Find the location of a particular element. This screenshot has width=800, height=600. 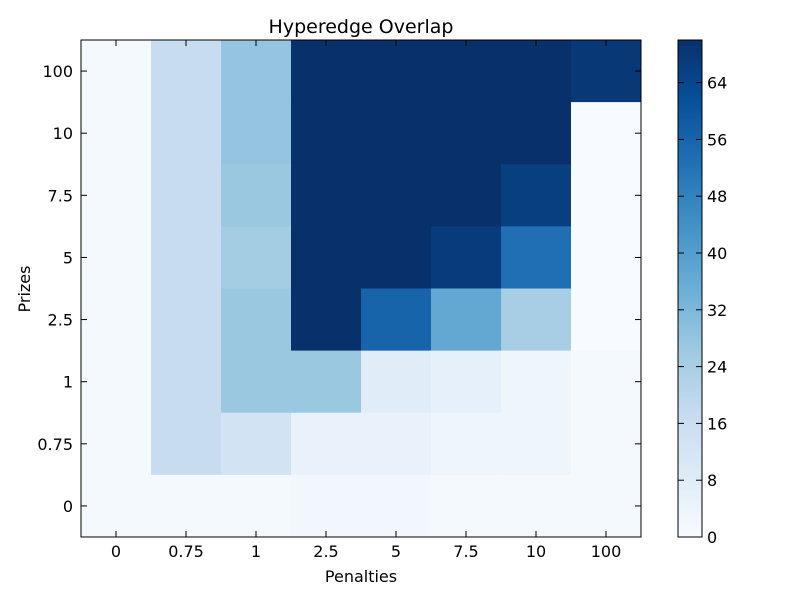

colorbar-tick-label: 56 is located at coordinates (717, 139).